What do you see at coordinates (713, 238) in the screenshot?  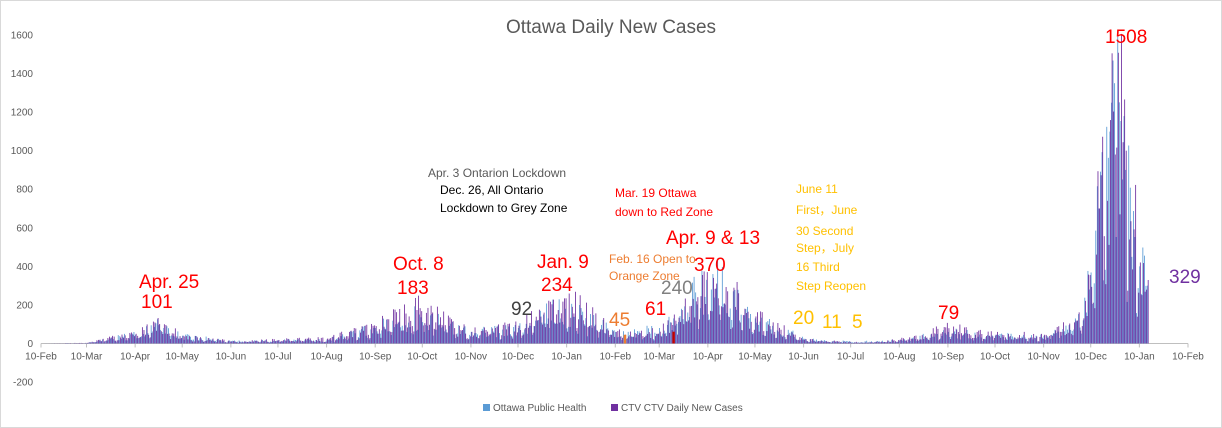 I see `annotation-label: Apr. 9 & 13` at bounding box center [713, 238].